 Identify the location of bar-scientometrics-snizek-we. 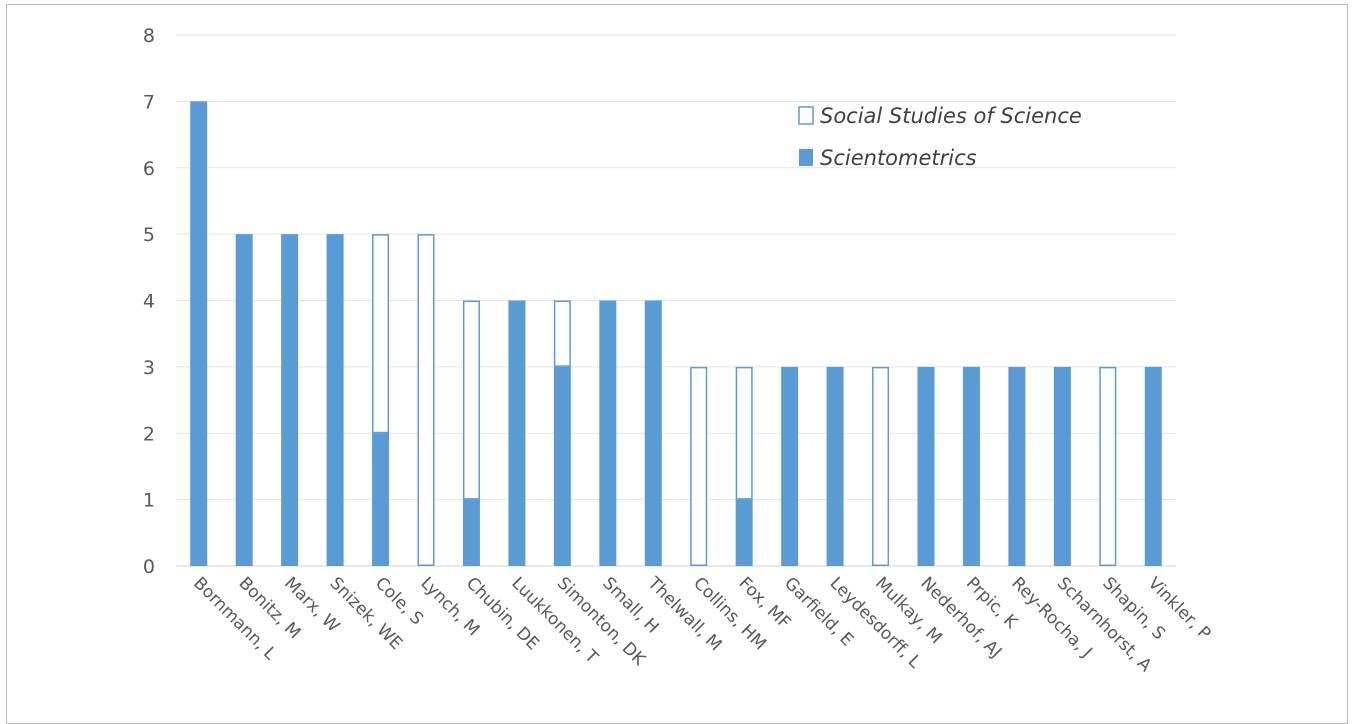
(335, 400).